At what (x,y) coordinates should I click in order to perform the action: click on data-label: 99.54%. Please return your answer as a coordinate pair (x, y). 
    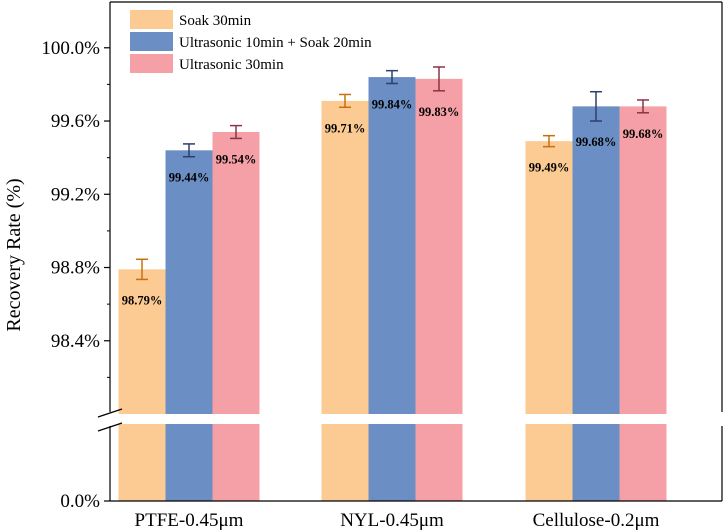
    Looking at the image, I should click on (236, 159).